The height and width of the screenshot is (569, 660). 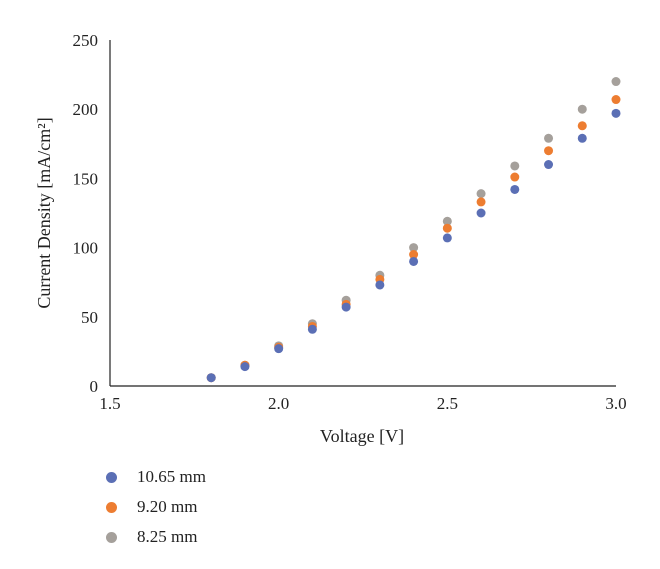 I want to click on x-tick-label: 3.0, so click(x=615, y=403).